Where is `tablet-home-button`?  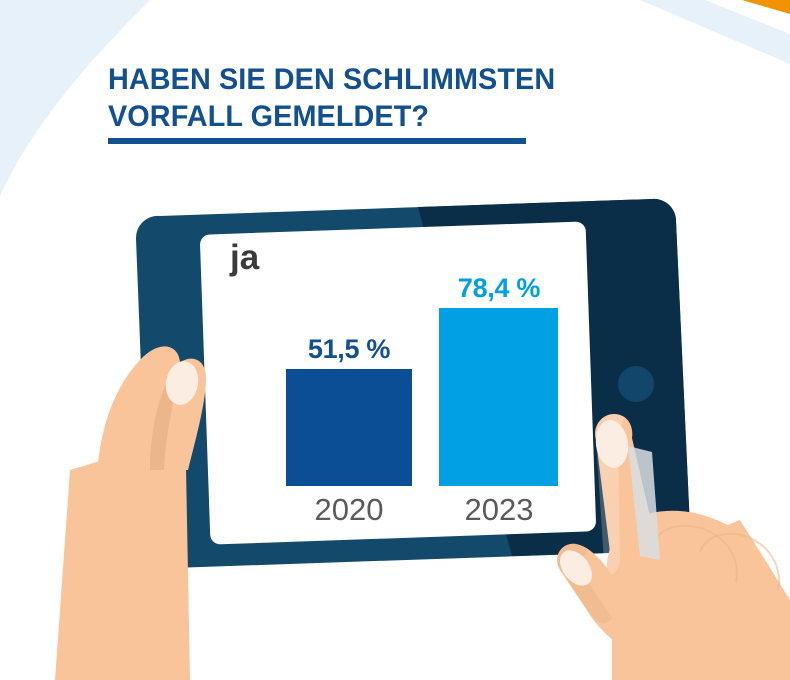 tablet-home-button is located at coordinates (636, 384).